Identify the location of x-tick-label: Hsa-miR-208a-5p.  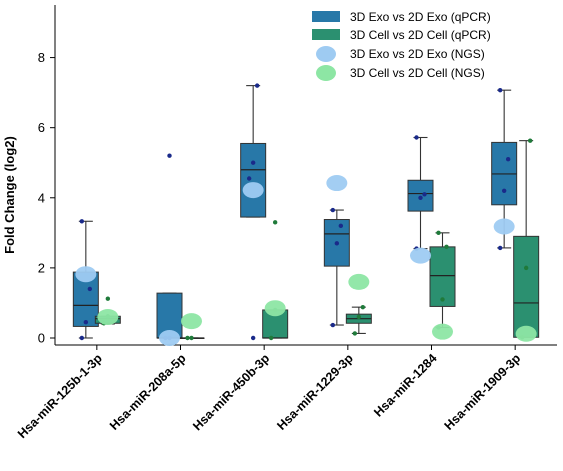
(148, 392).